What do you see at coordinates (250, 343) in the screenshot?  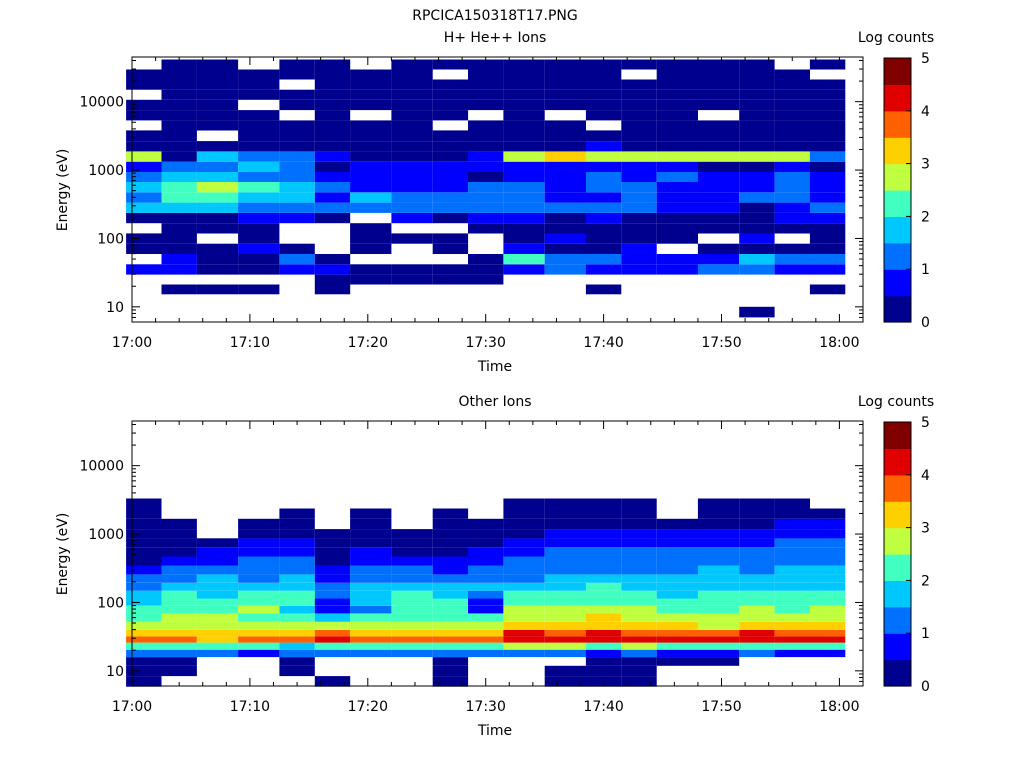 I see `x-tick-label: 17:10` at bounding box center [250, 343].